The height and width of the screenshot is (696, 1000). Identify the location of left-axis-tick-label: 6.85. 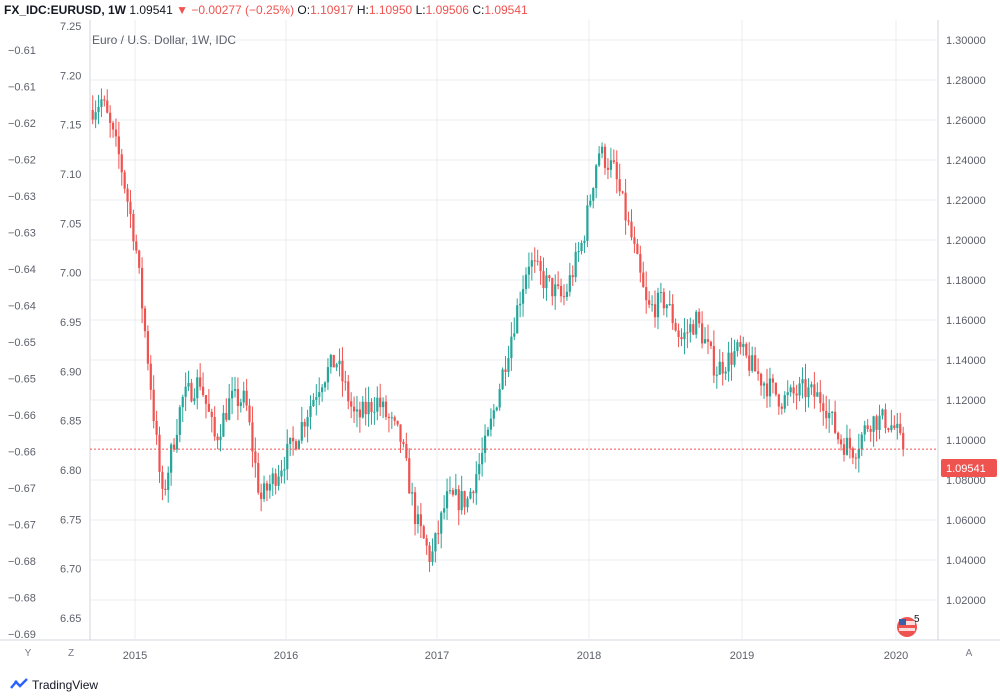
(70, 422).